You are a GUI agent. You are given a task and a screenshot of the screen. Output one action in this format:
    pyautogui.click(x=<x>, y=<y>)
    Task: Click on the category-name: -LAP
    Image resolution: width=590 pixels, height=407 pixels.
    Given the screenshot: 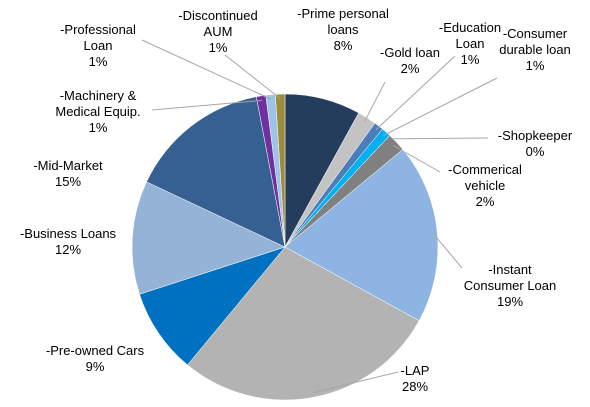 What is the action you would take?
    pyautogui.click(x=415, y=370)
    